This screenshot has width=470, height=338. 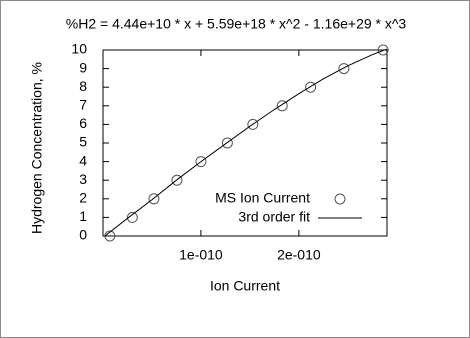 What do you see at coordinates (79, 49) in the screenshot?
I see `y-tick-label: 10` at bounding box center [79, 49].